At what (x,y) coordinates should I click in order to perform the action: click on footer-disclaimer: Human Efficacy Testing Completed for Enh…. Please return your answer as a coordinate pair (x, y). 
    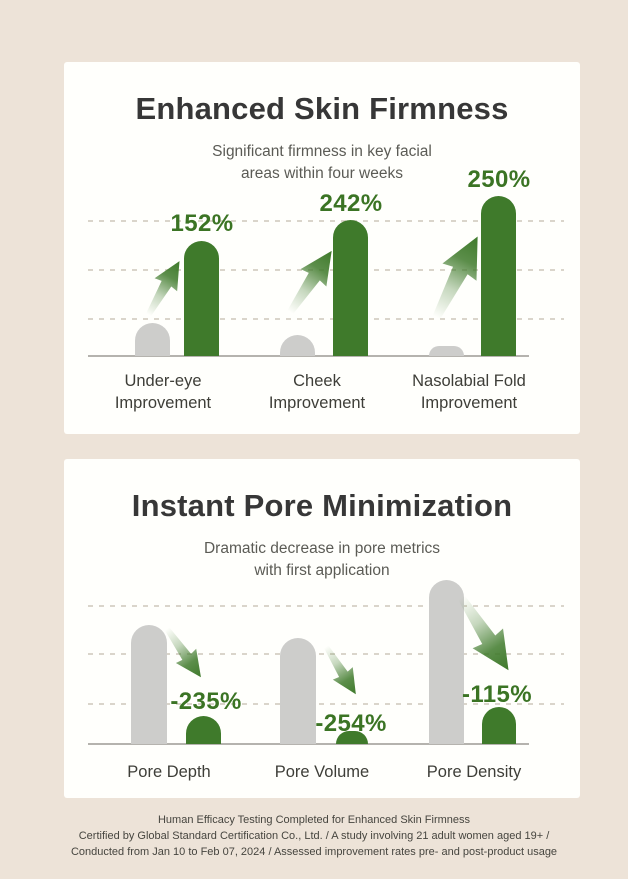
    Looking at the image, I should click on (314, 836).